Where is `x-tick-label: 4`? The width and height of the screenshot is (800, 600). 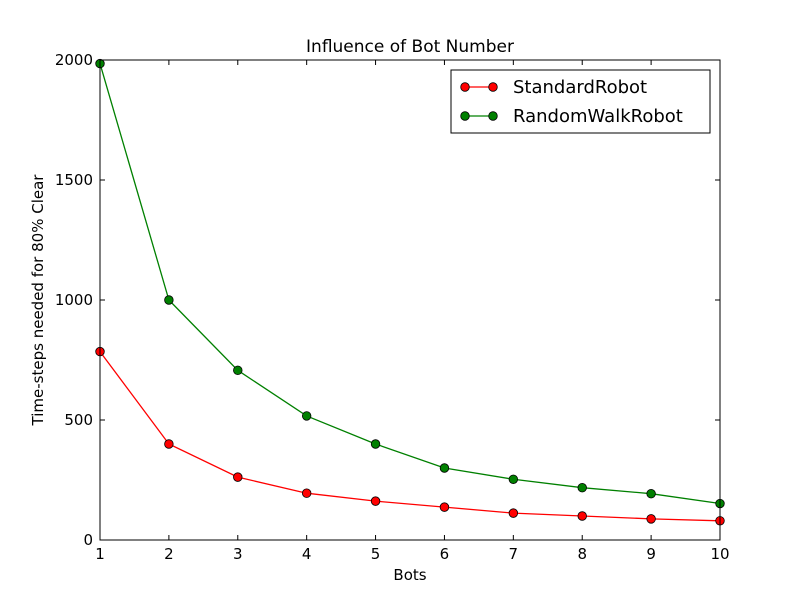 x-tick-label: 4 is located at coordinates (307, 554).